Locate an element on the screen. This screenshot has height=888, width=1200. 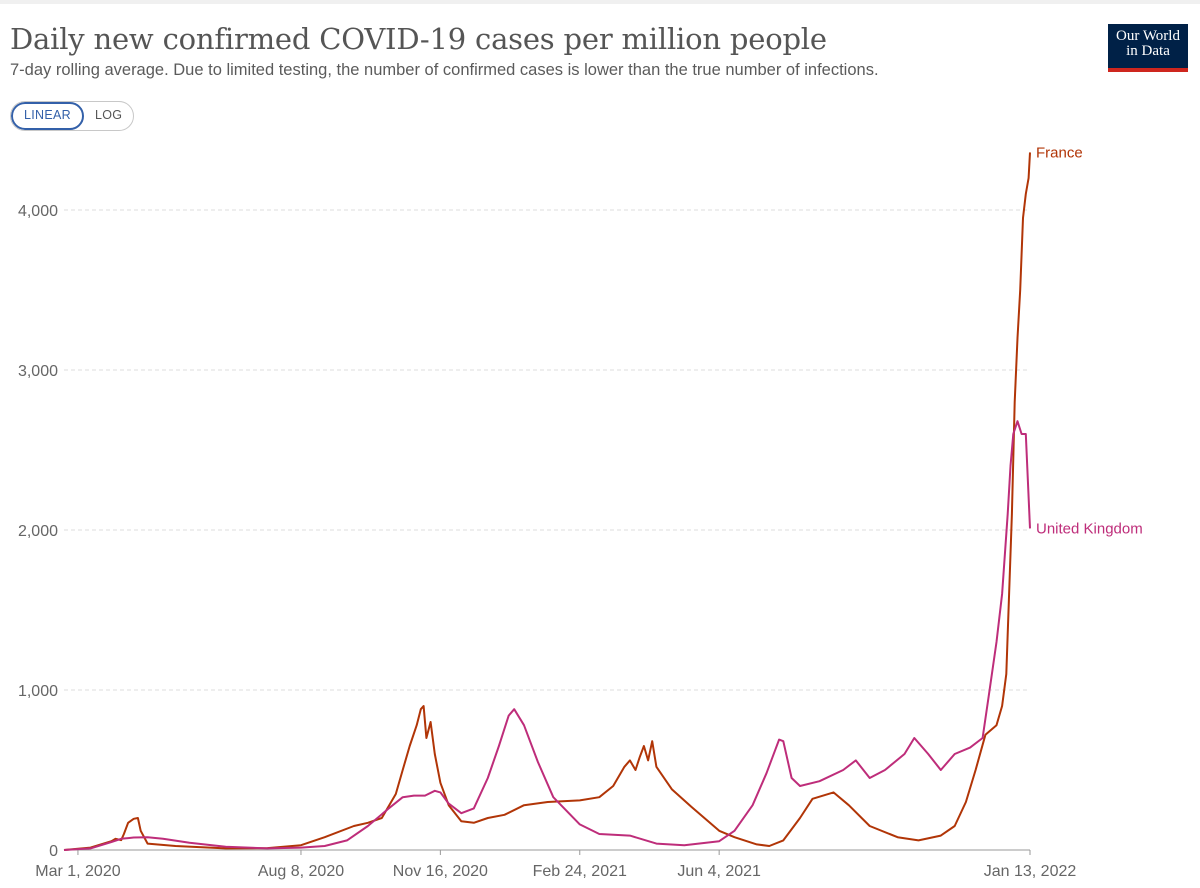
logo-line-2: in Data is located at coordinates (1148, 51).